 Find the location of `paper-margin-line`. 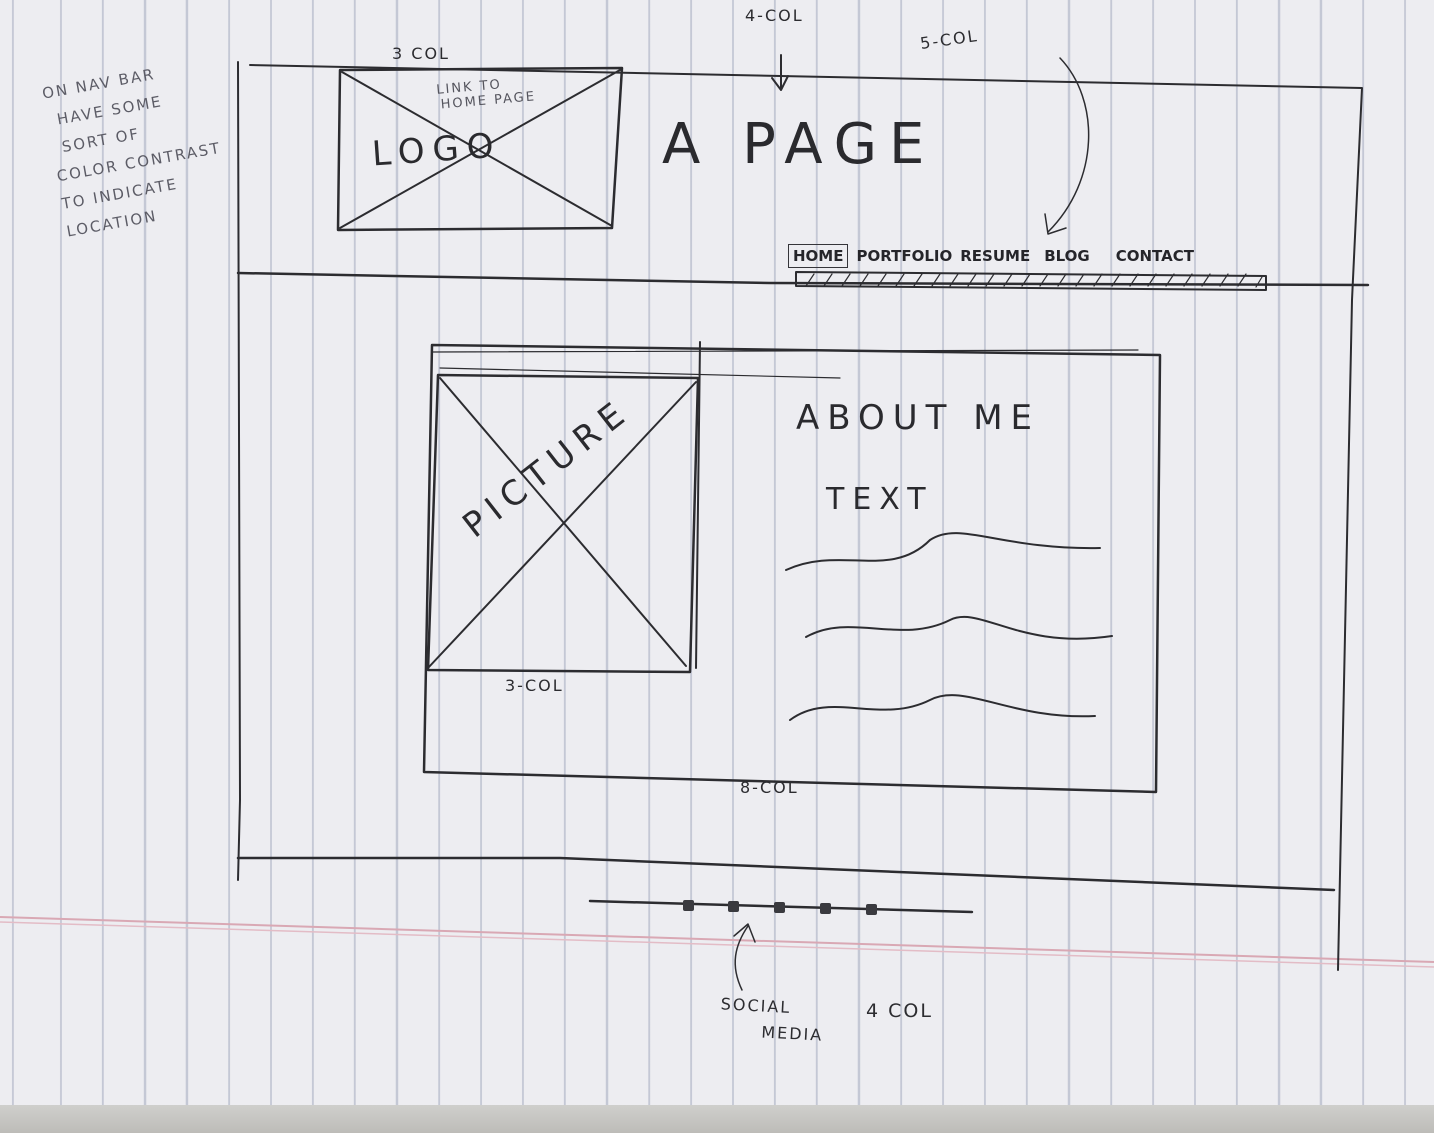

paper-margin-line is located at coordinates (717, 939).